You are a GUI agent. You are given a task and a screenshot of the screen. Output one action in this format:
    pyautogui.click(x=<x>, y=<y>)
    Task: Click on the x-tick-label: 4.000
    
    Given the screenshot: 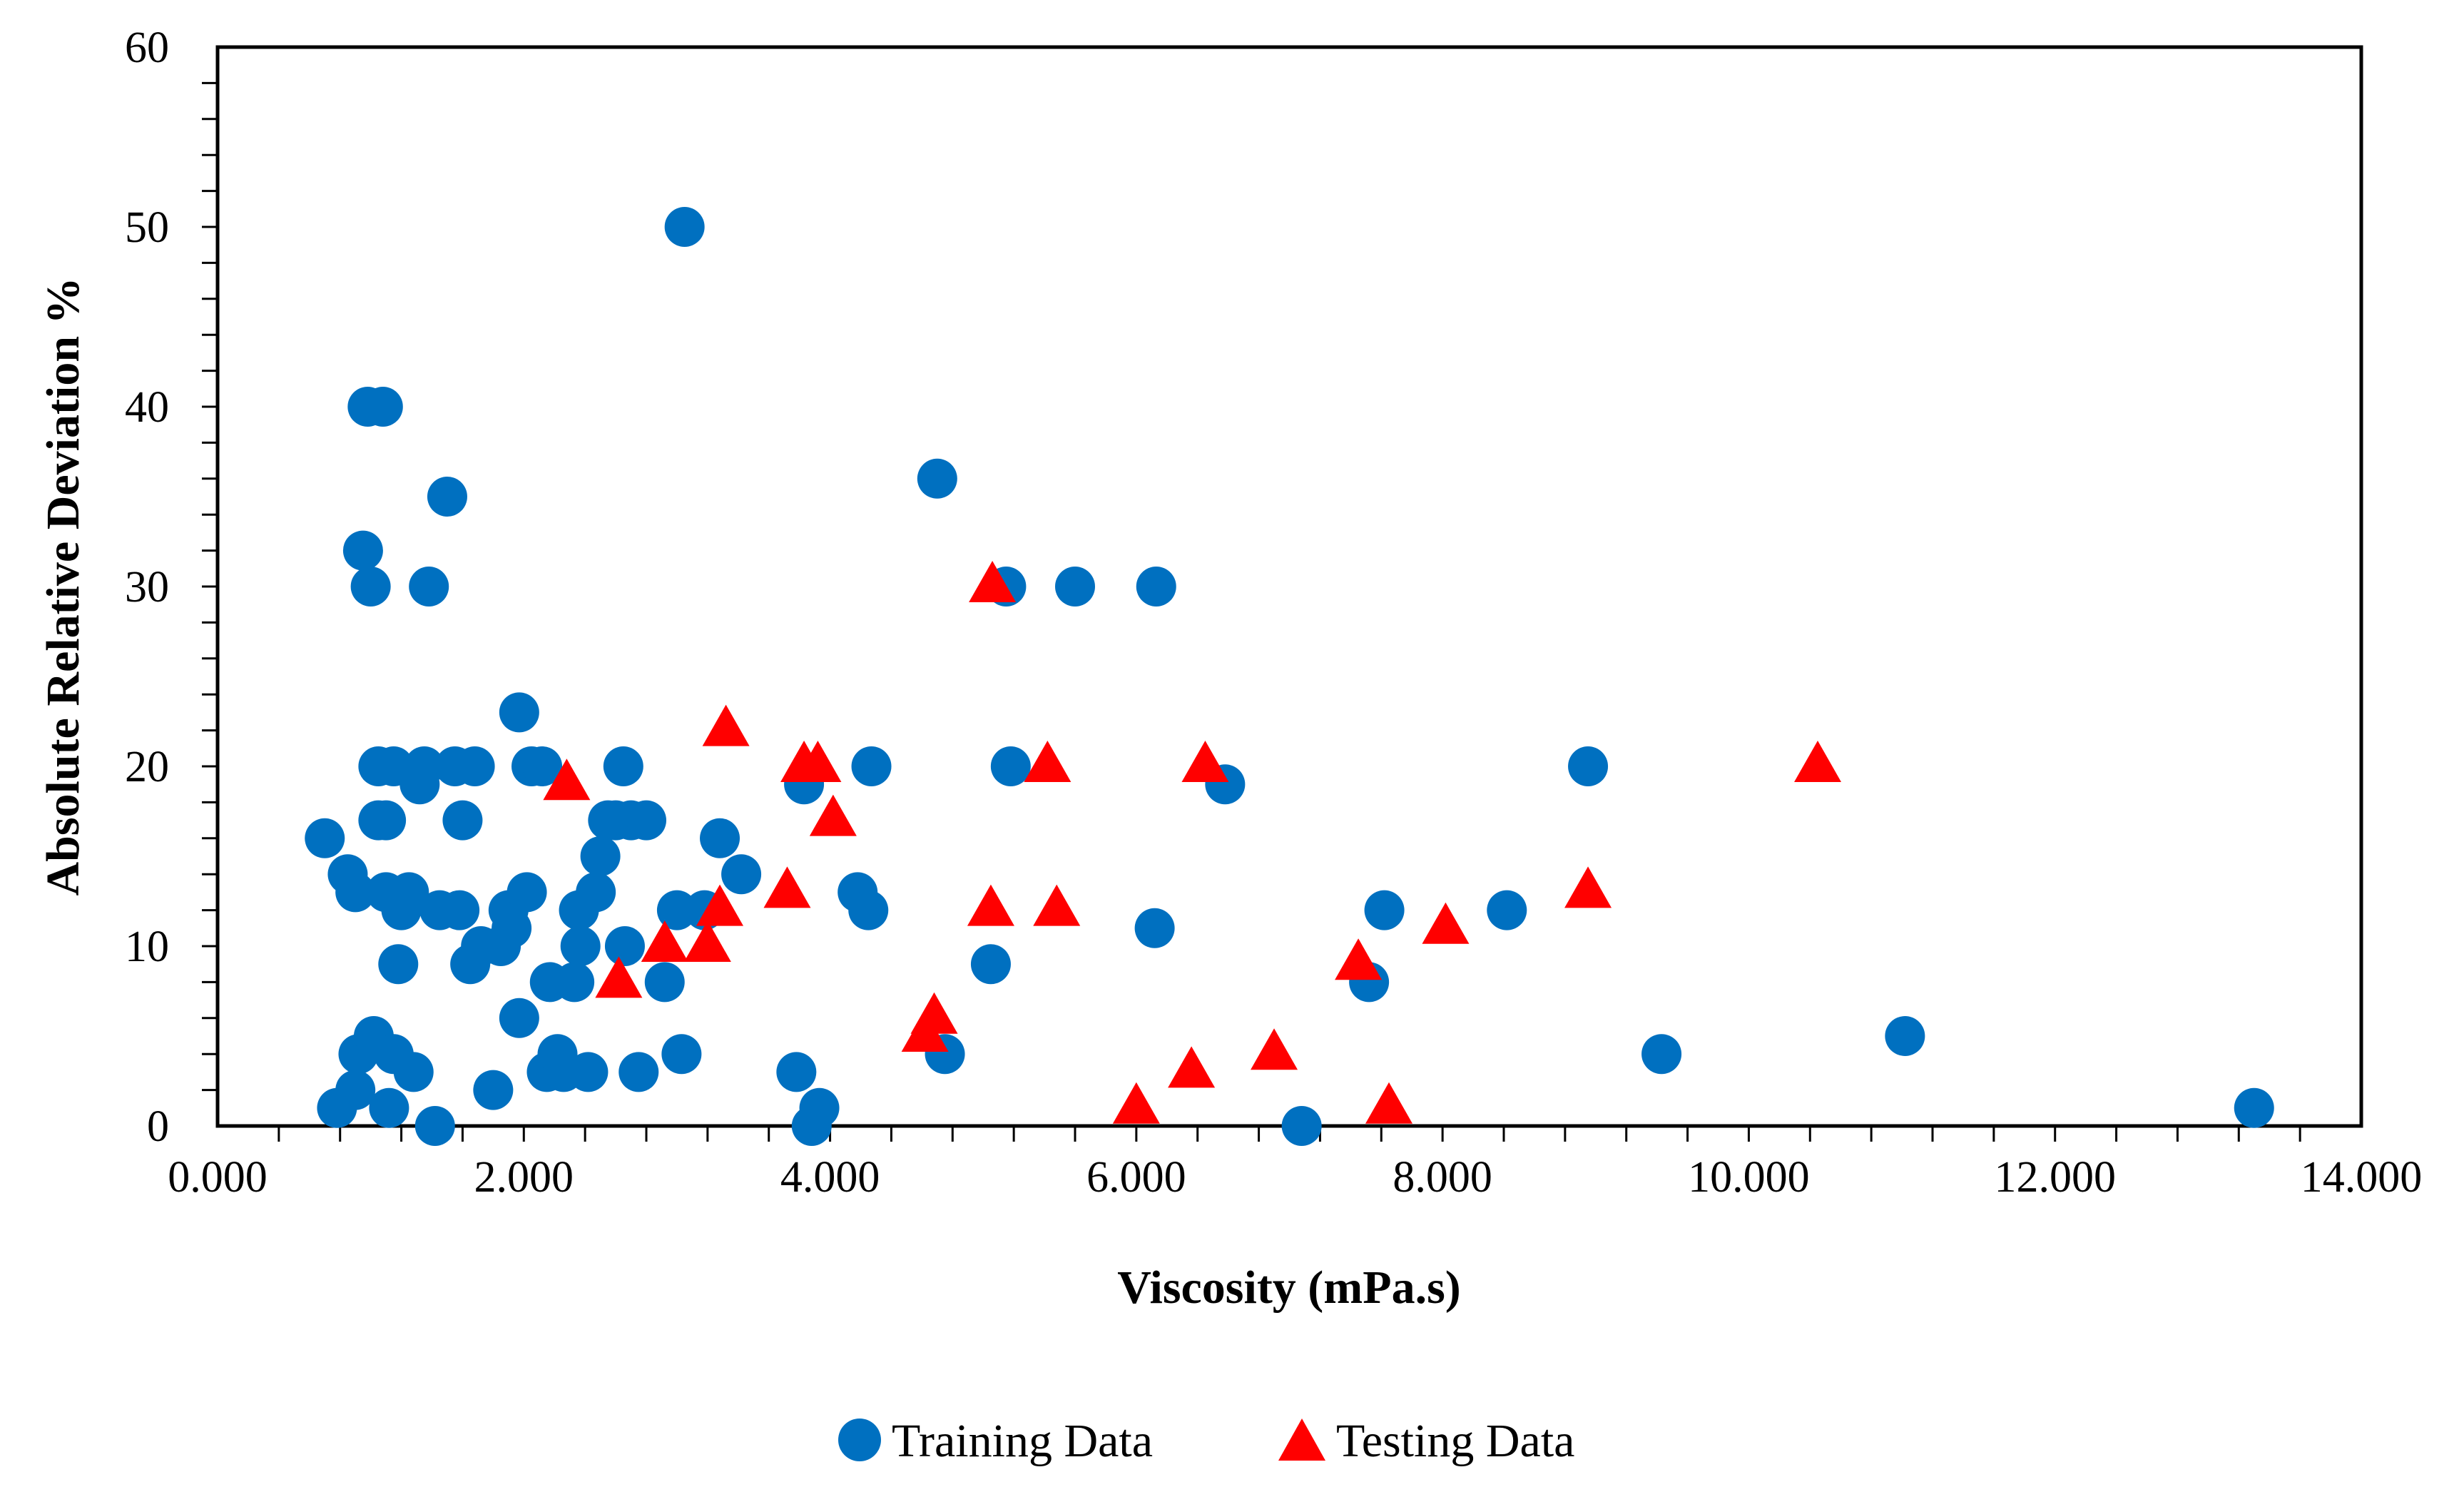 What is the action you would take?
    pyautogui.click(x=830, y=1177)
    